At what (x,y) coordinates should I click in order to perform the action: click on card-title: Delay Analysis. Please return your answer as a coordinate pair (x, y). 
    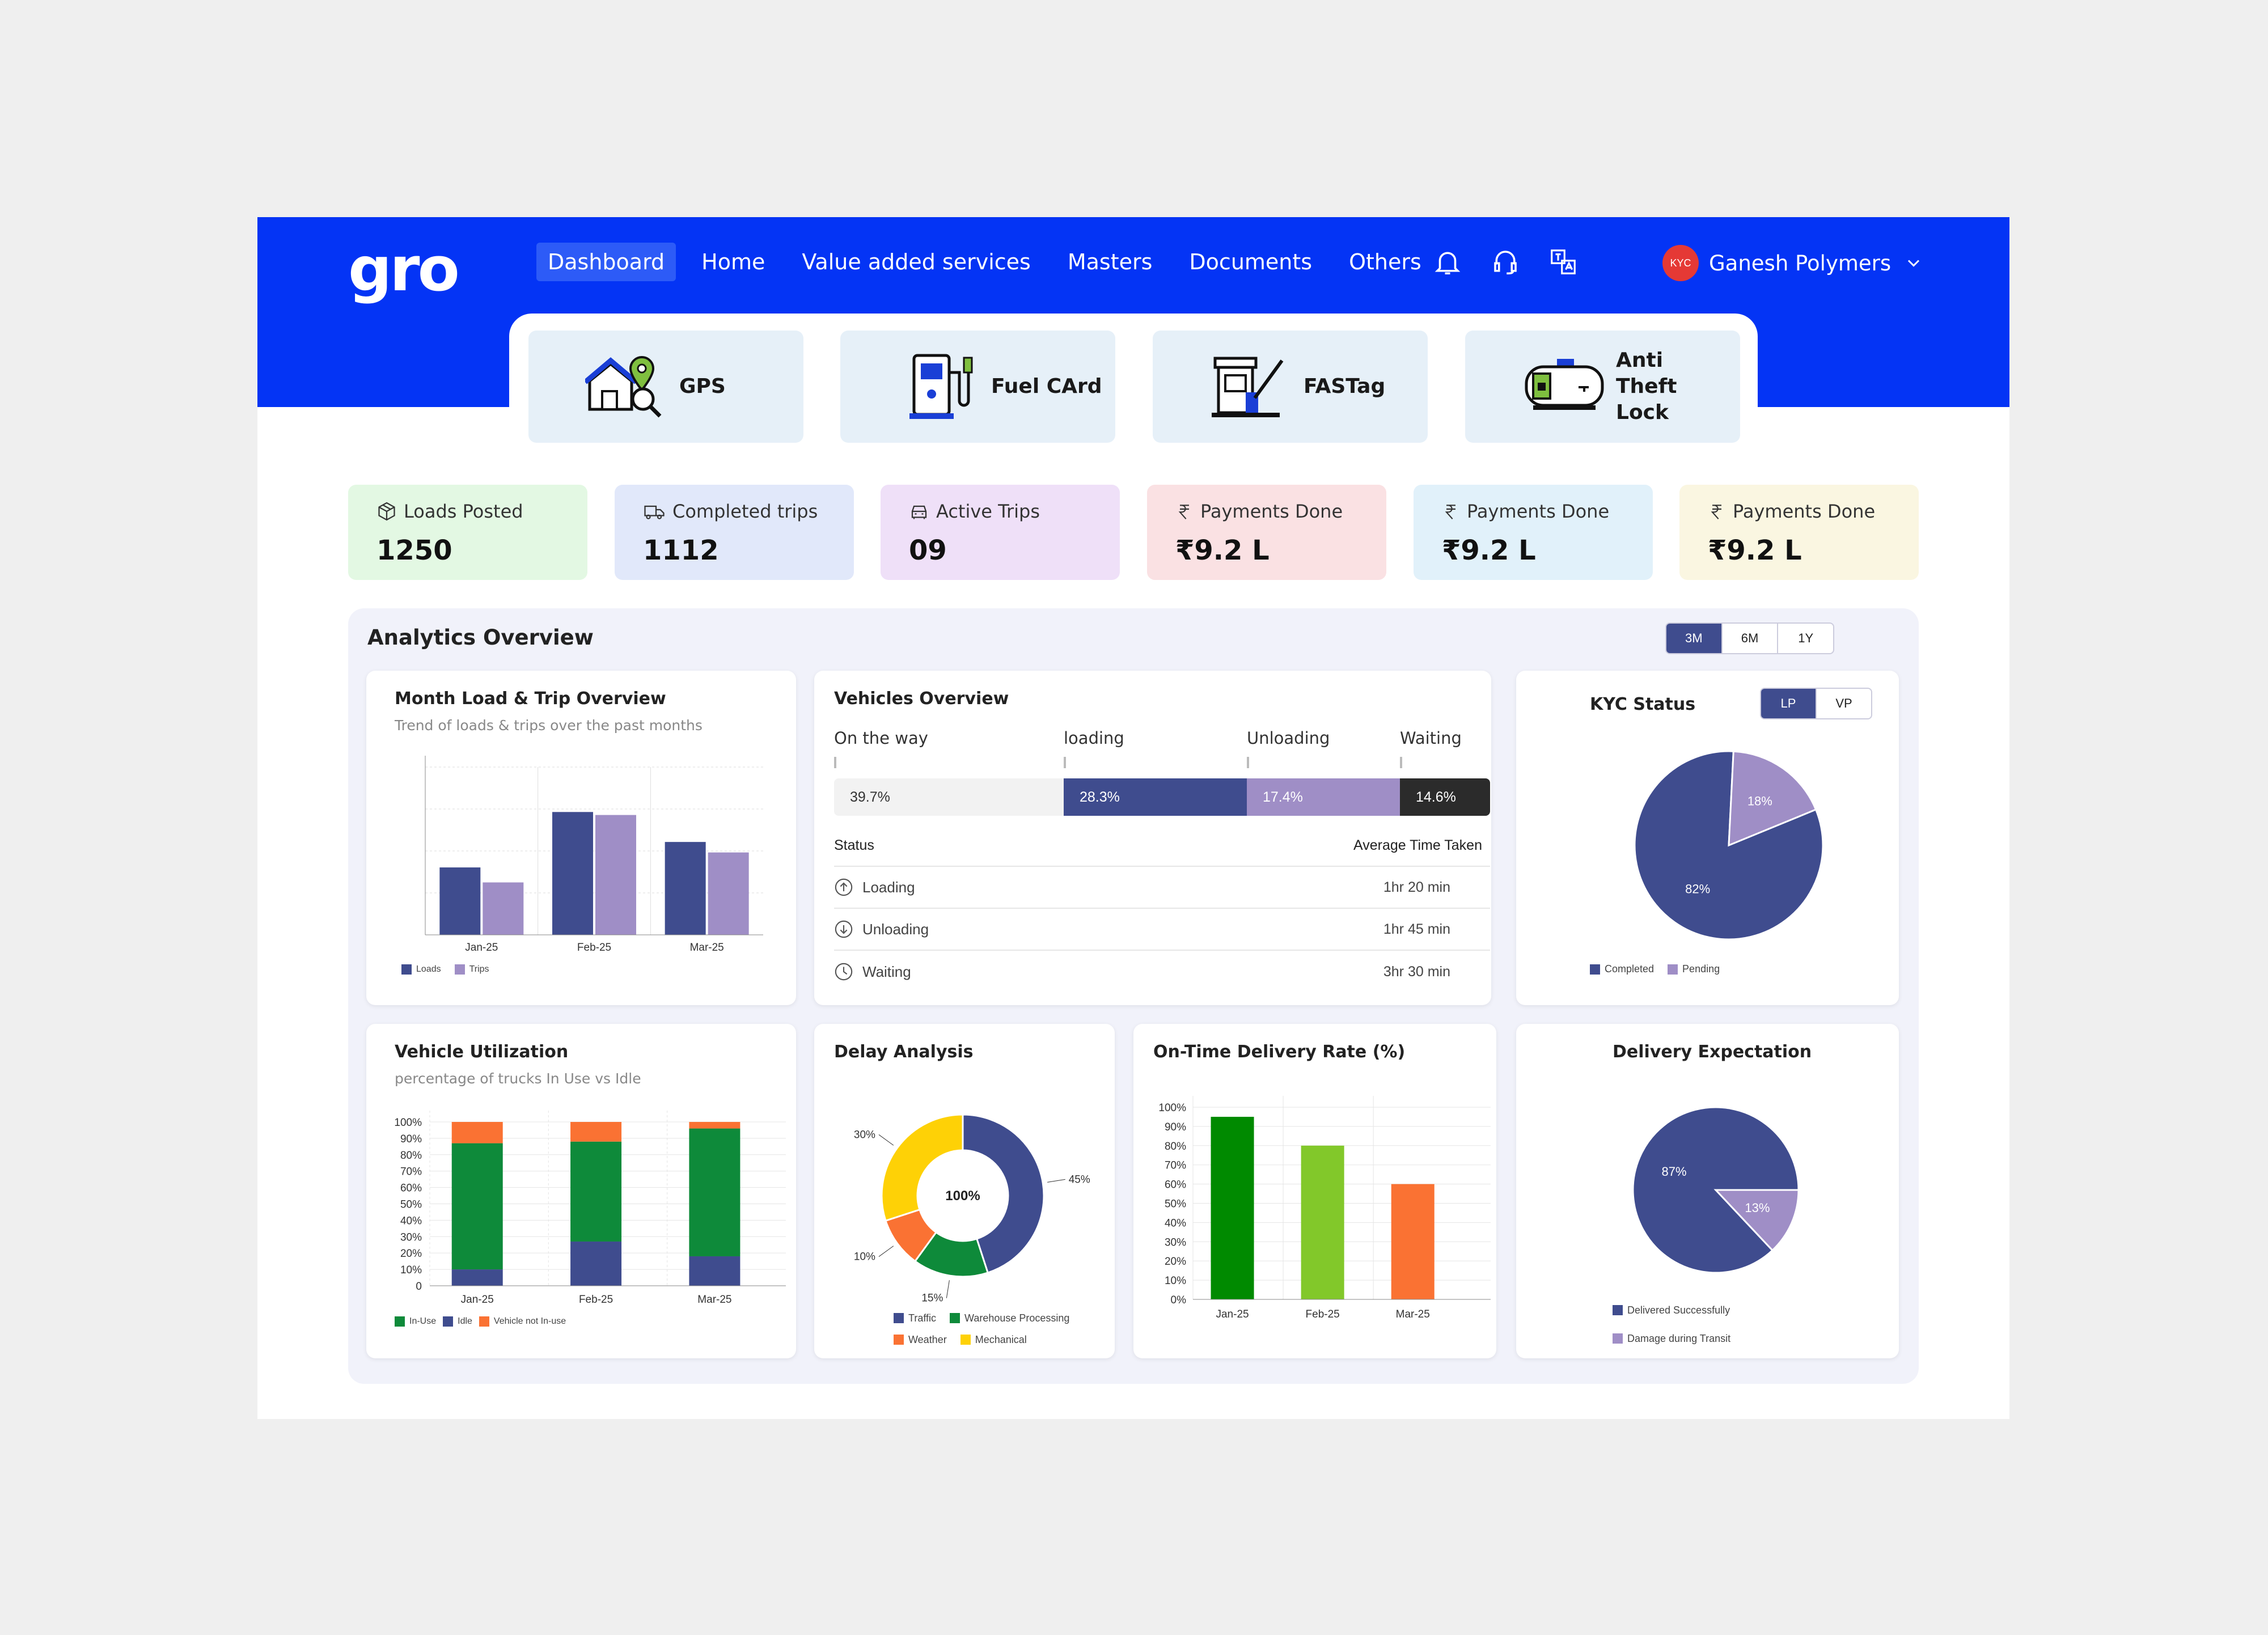
    Looking at the image, I should click on (904, 1052).